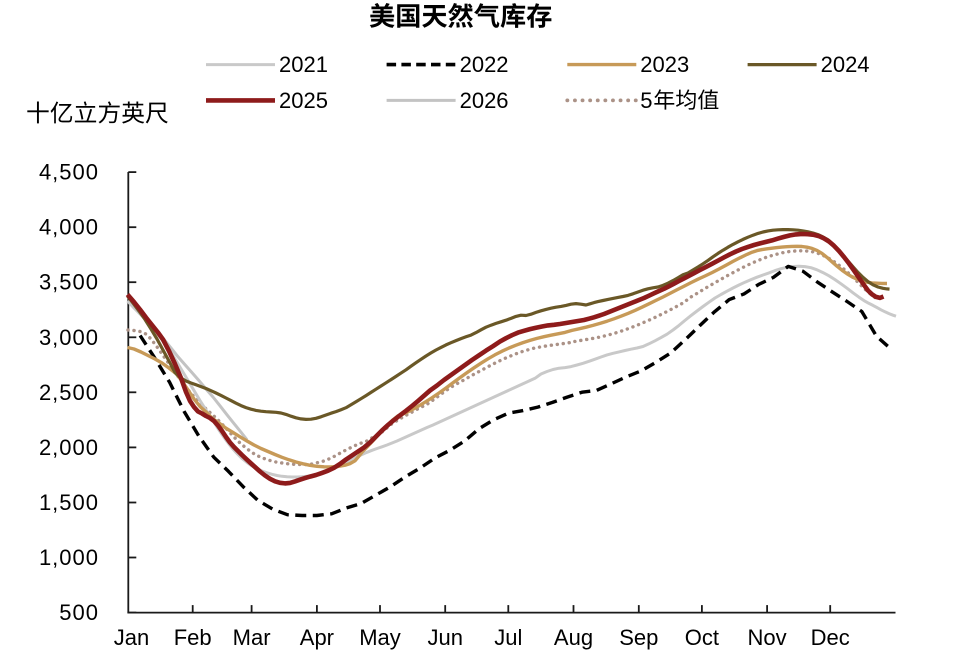  I want to click on svg-text: Dec, so click(830, 637).